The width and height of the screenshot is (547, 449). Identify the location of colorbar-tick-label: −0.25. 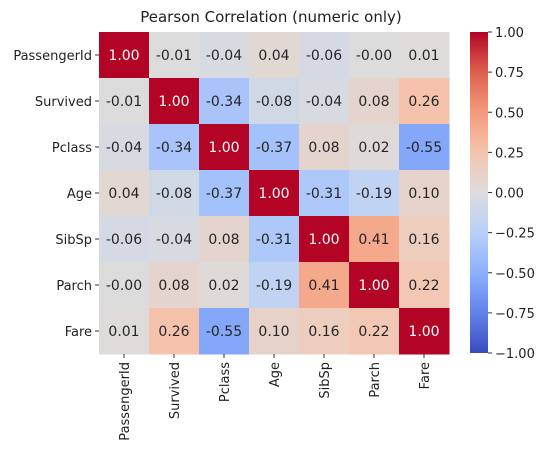
(515, 234).